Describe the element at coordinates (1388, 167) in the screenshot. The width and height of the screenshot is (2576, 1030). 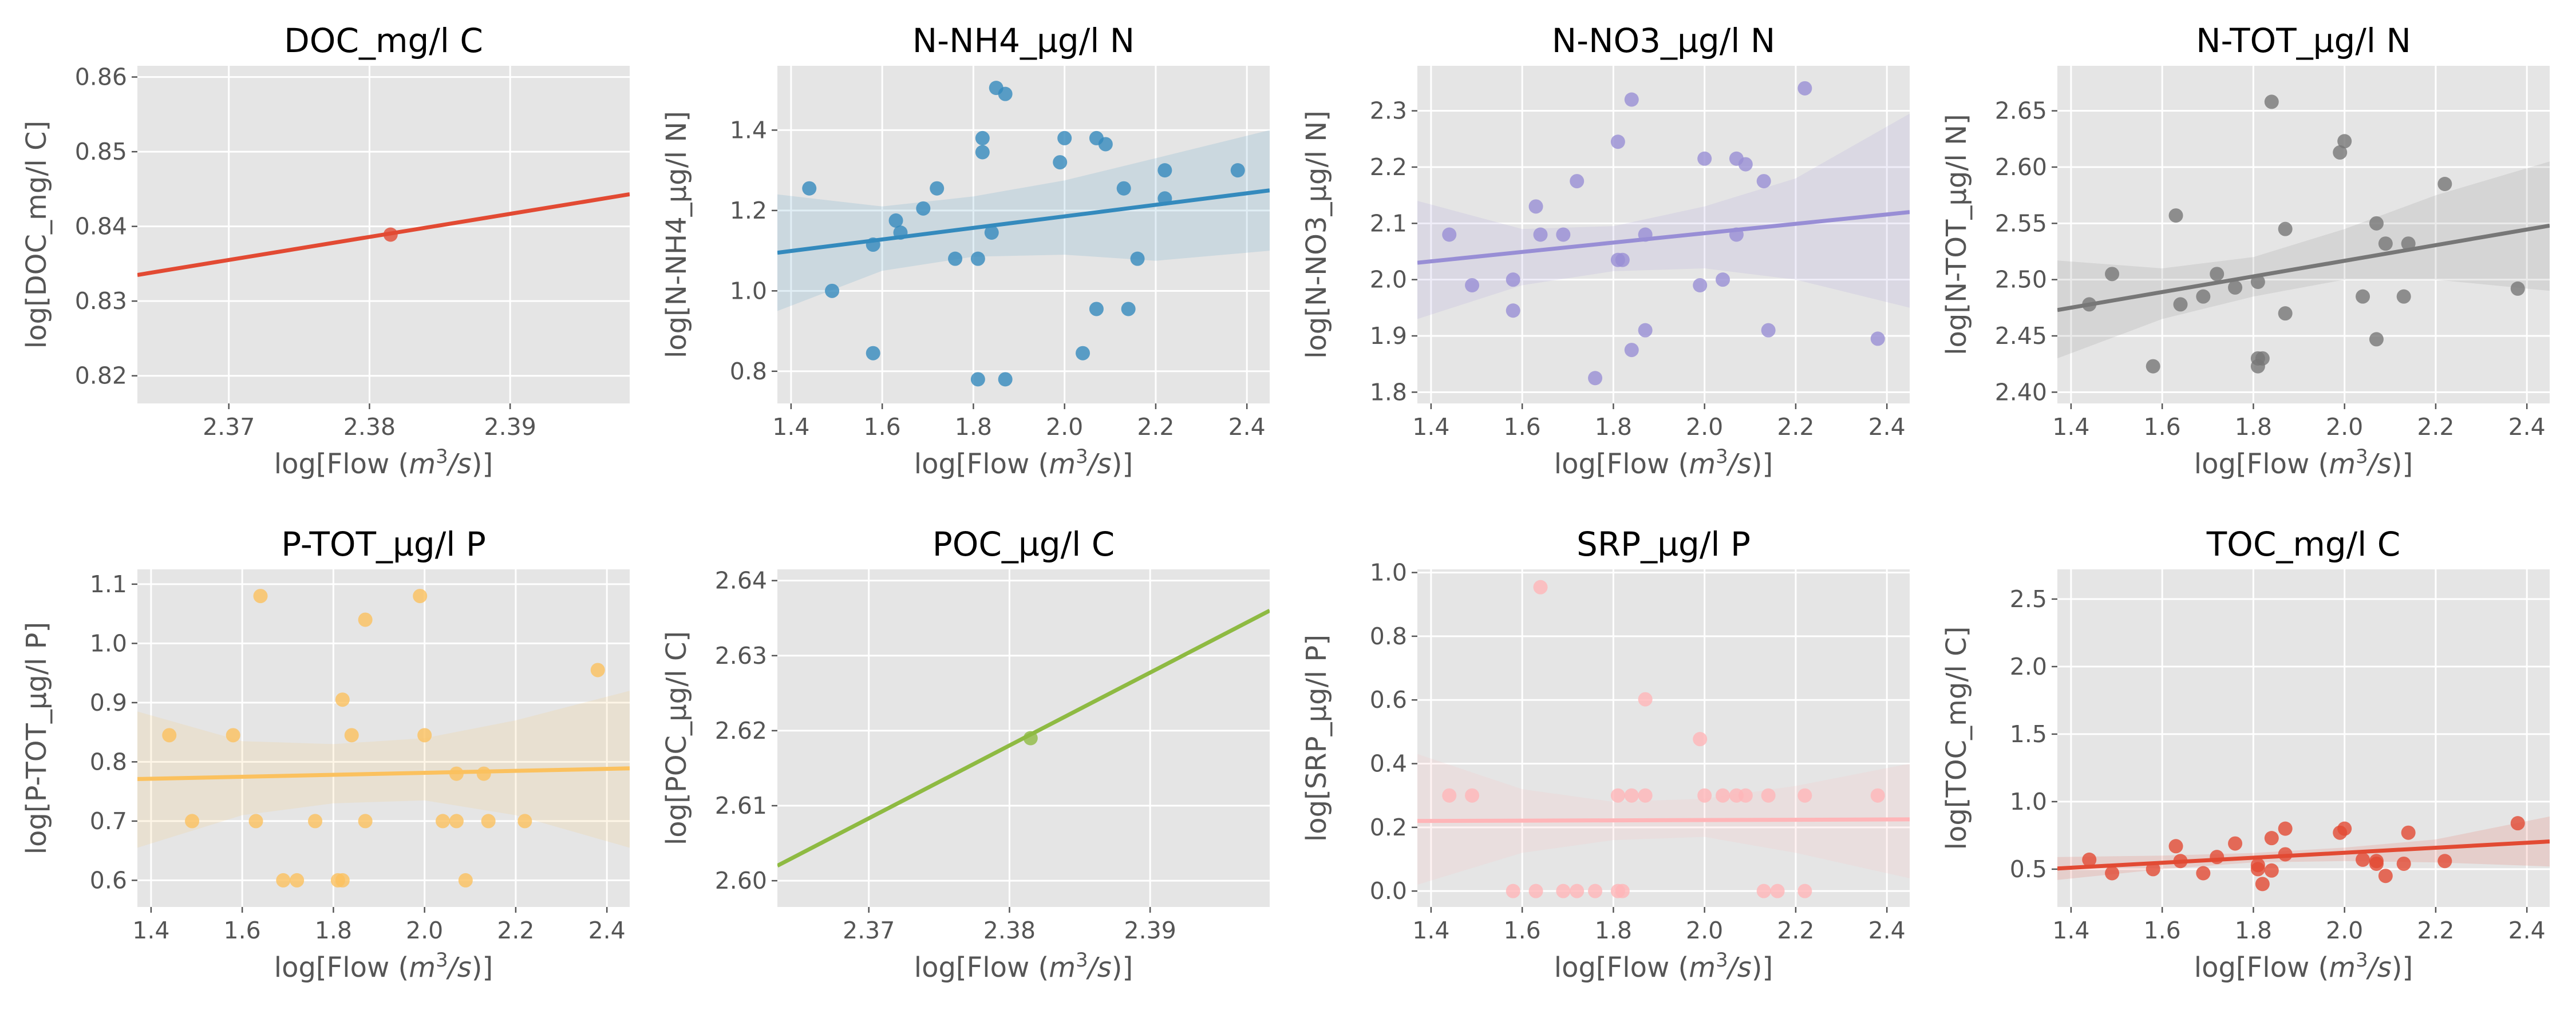
I see `y-tick-label: 2.2` at that location.